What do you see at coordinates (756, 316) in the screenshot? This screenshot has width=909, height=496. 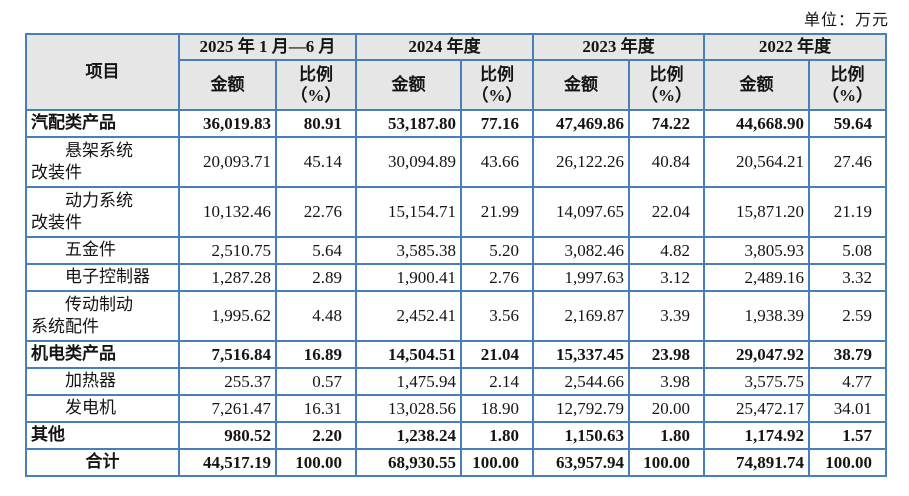 I see `amount-cell: 1,938.39` at bounding box center [756, 316].